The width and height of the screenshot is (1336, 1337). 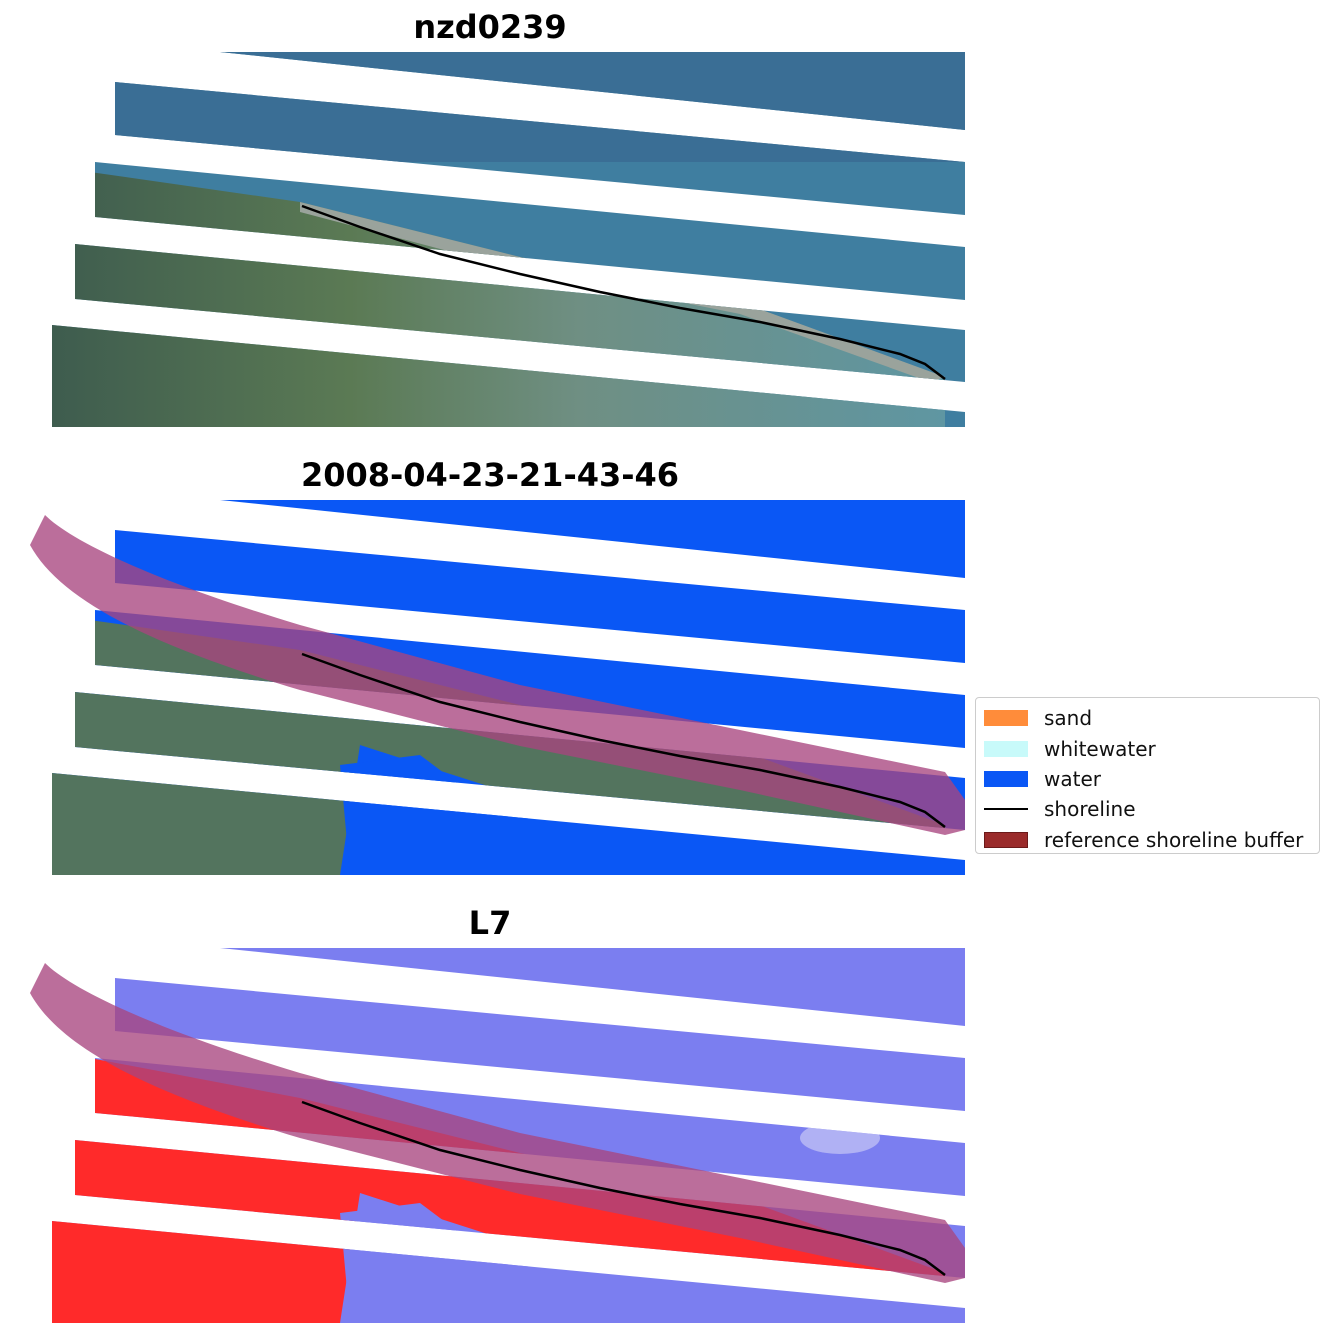 I want to click on legend-label: reference shoreline buffer, so click(x=1174, y=839).